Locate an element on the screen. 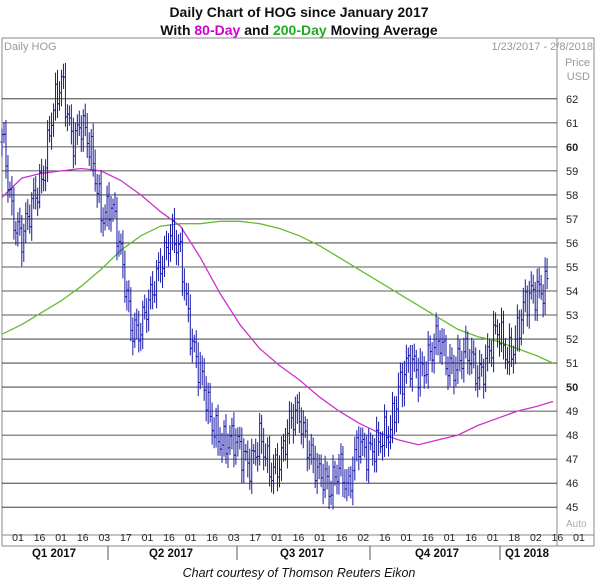  auto-label: Auto is located at coordinates (576, 524).